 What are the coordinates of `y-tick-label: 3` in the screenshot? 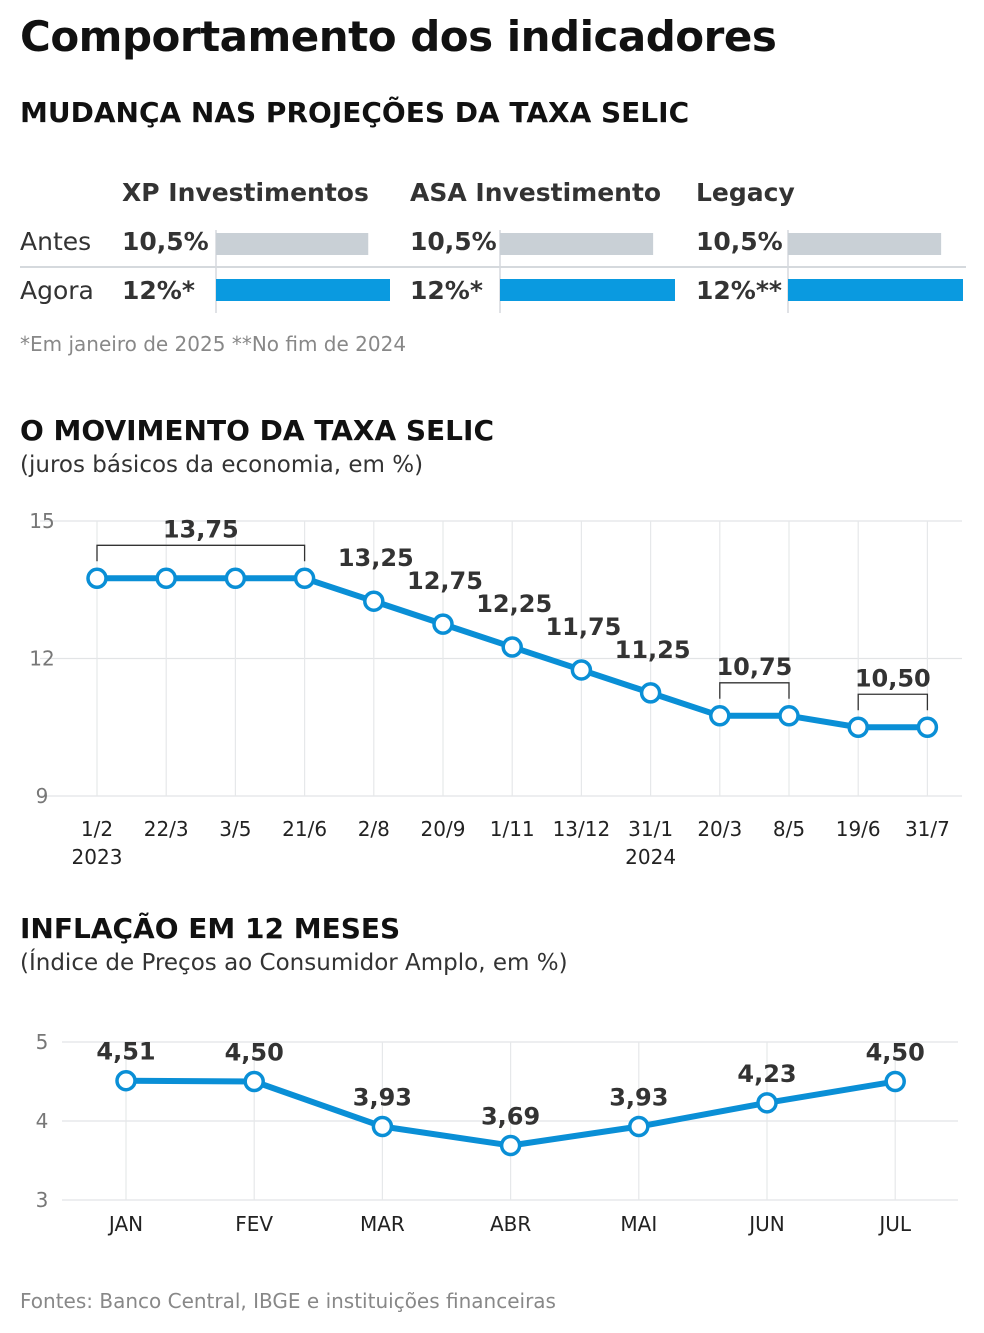 It's located at (42, 1200).